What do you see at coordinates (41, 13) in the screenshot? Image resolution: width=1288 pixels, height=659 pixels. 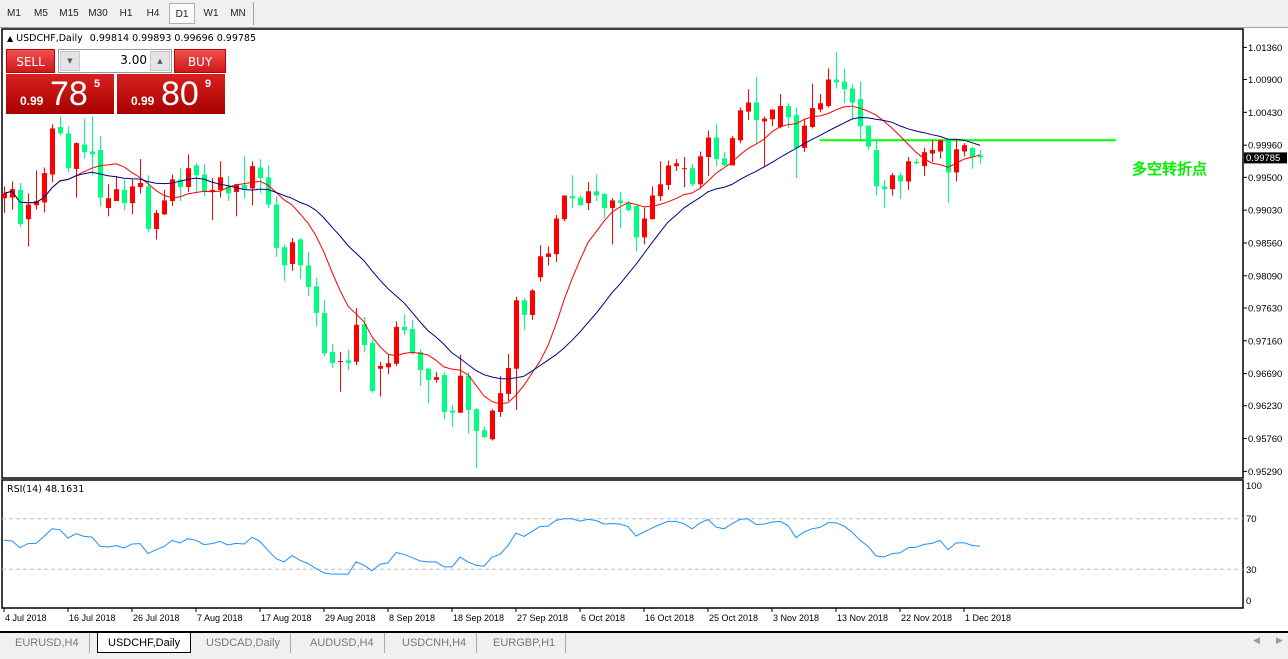 I see `timeframe-m5: M5` at bounding box center [41, 13].